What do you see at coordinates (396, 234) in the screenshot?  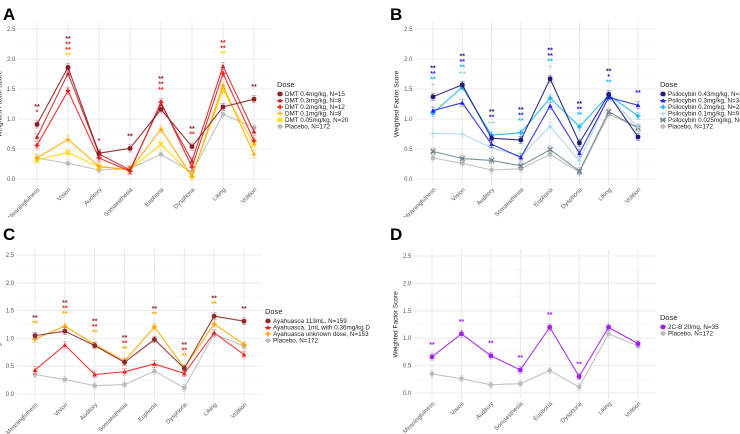 I see `panel-letter: D` at bounding box center [396, 234].